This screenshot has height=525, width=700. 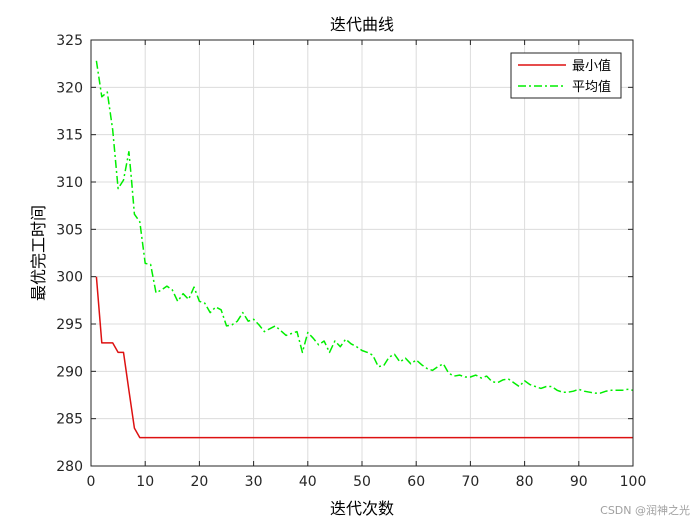 What do you see at coordinates (633, 482) in the screenshot?
I see `x-tick-label: 100` at bounding box center [633, 482].